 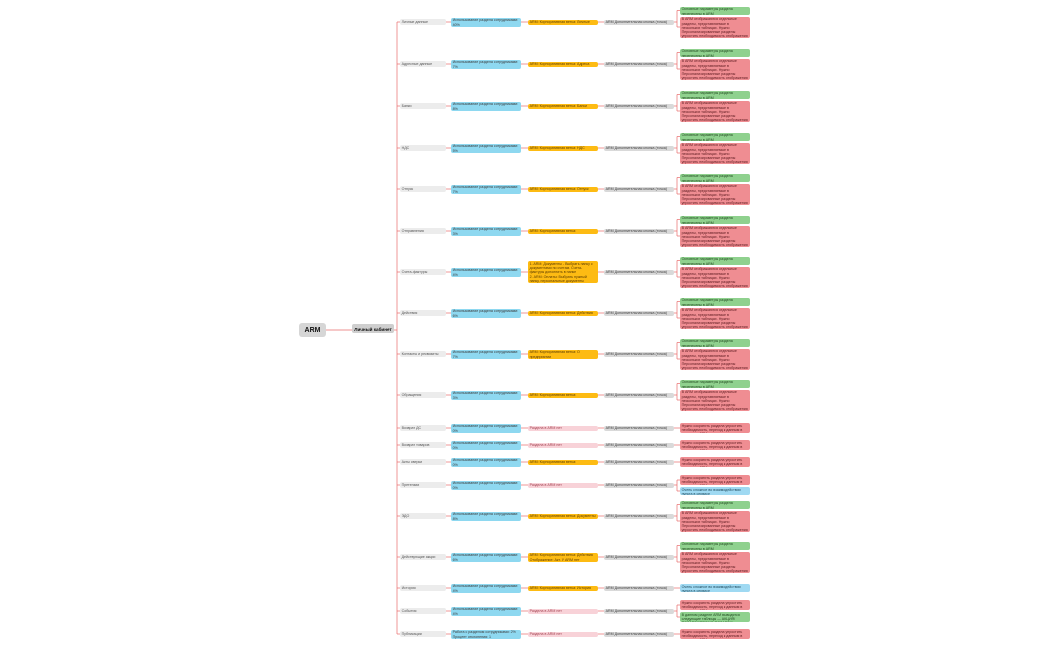 What do you see at coordinates (312, 330) in the screenshot?
I see `root-node: ARM` at bounding box center [312, 330].